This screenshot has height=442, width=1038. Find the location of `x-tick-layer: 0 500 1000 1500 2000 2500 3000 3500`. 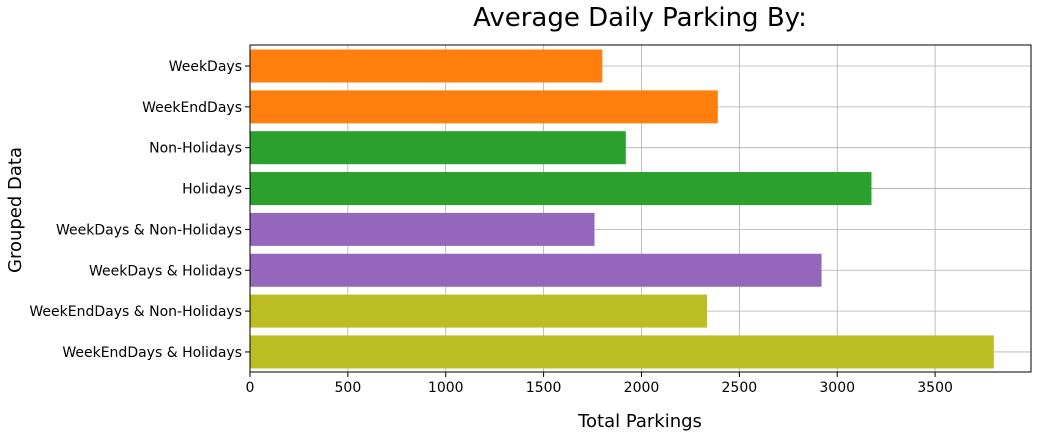

x-tick-layer: 0 500 1000 1500 2000 2500 3000 3500 is located at coordinates (599, 384).